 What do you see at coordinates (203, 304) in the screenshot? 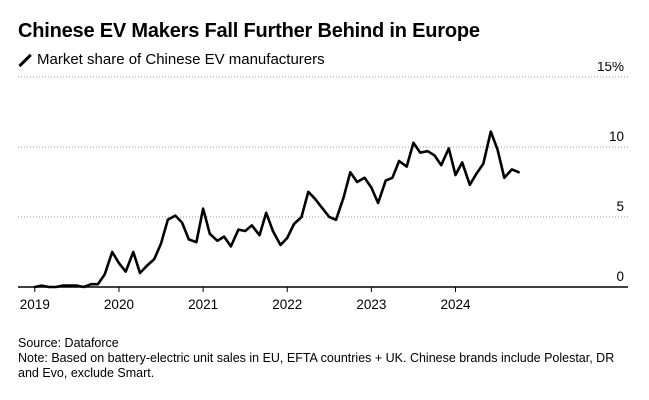
I see `x-tick-label: 2021` at bounding box center [203, 304].